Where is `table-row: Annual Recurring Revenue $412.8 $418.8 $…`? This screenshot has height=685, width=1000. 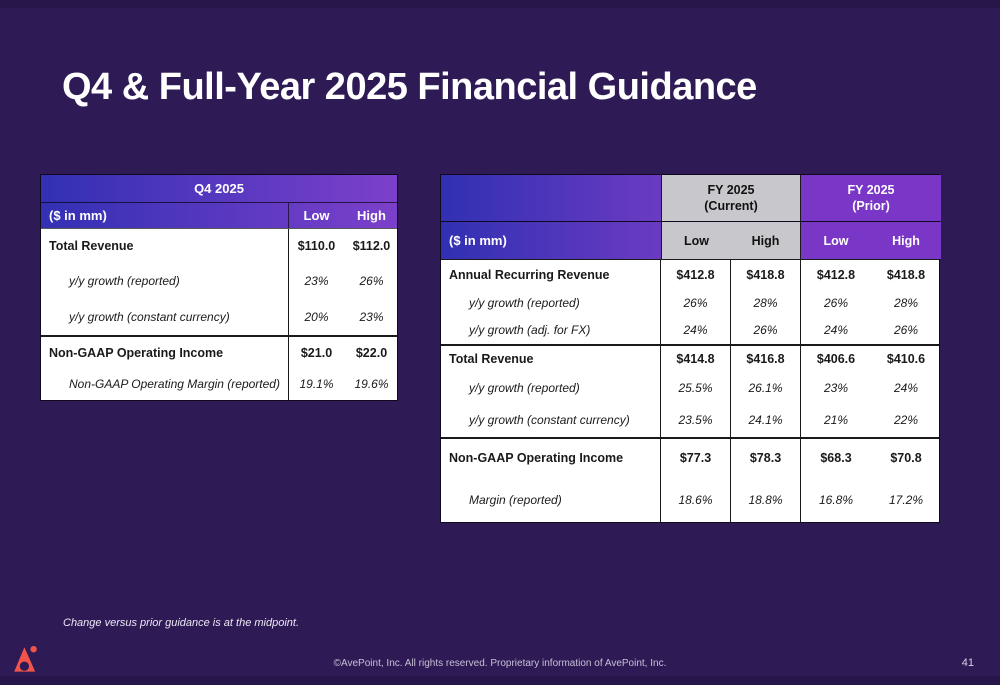 table-row: Annual Recurring Revenue $412.8 $418.8 $… is located at coordinates (690, 275).